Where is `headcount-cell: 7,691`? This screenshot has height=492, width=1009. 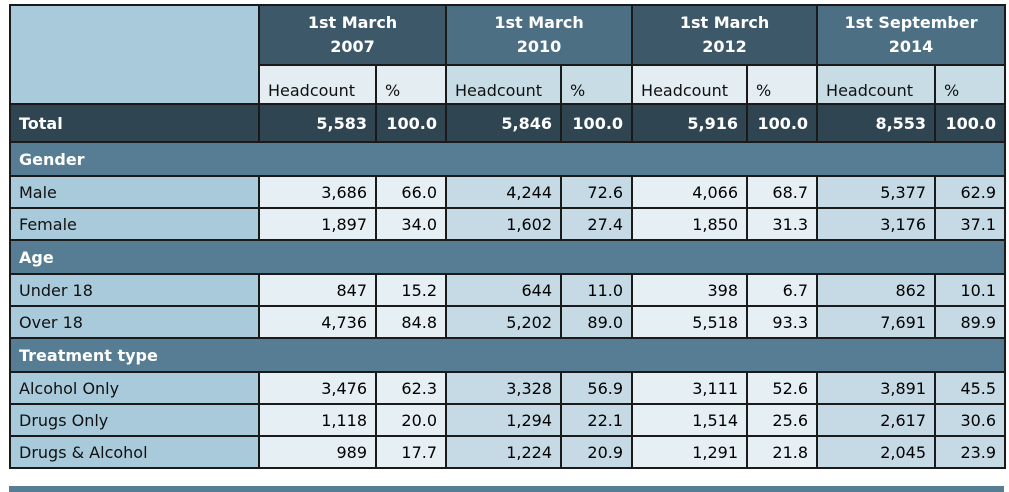
headcount-cell: 7,691 is located at coordinates (876, 322).